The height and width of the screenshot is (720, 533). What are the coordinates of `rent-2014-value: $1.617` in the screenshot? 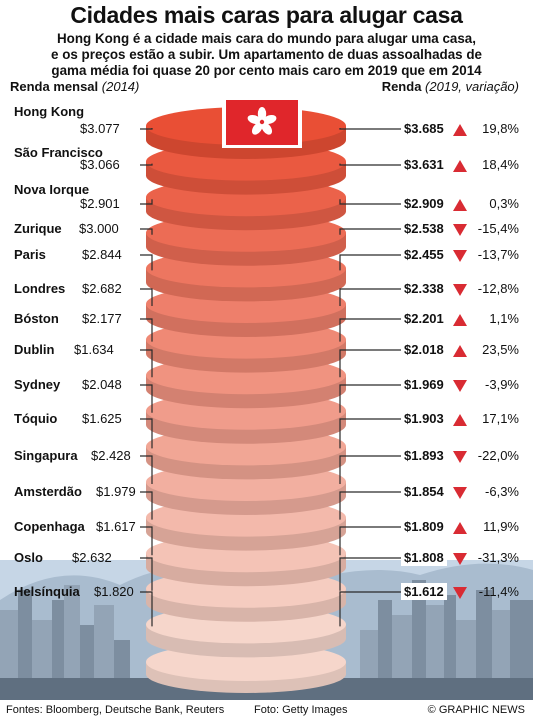 It's located at (116, 526).